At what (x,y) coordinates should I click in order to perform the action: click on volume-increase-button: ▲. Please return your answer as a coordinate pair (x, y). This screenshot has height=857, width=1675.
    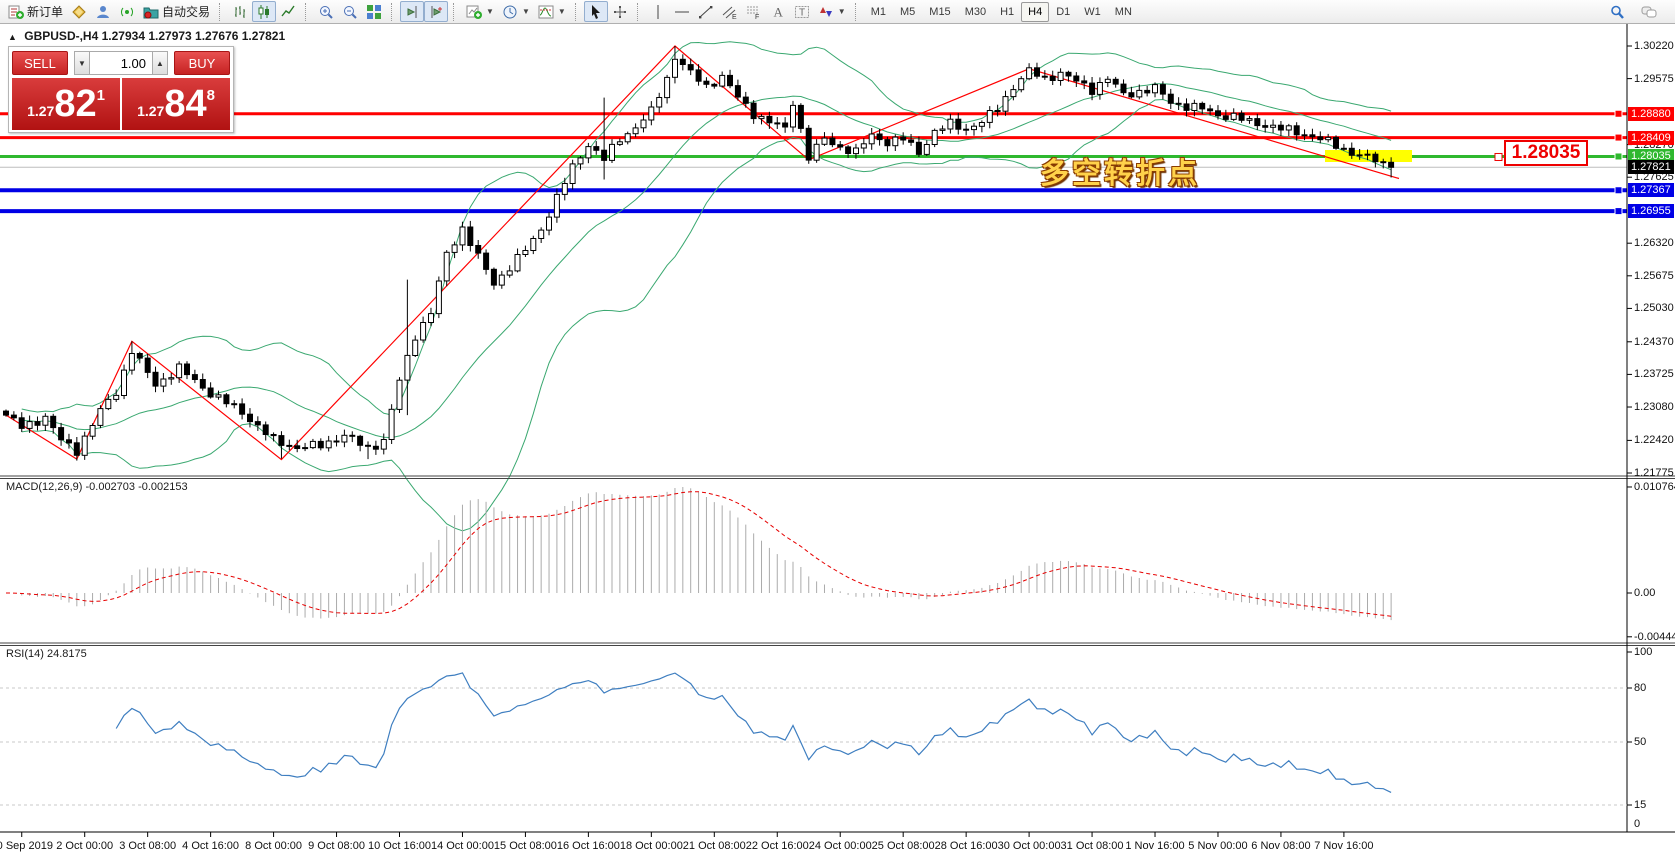
    Looking at the image, I should click on (160, 63).